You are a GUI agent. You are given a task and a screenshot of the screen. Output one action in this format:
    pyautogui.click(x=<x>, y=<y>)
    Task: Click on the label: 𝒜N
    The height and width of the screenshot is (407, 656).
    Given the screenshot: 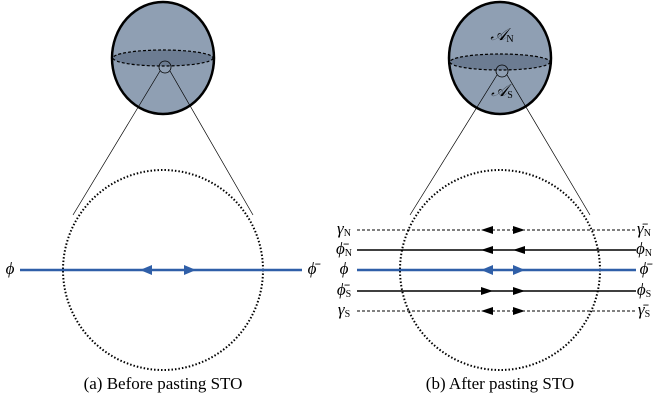 What is the action you would take?
    pyautogui.click(x=501, y=35)
    